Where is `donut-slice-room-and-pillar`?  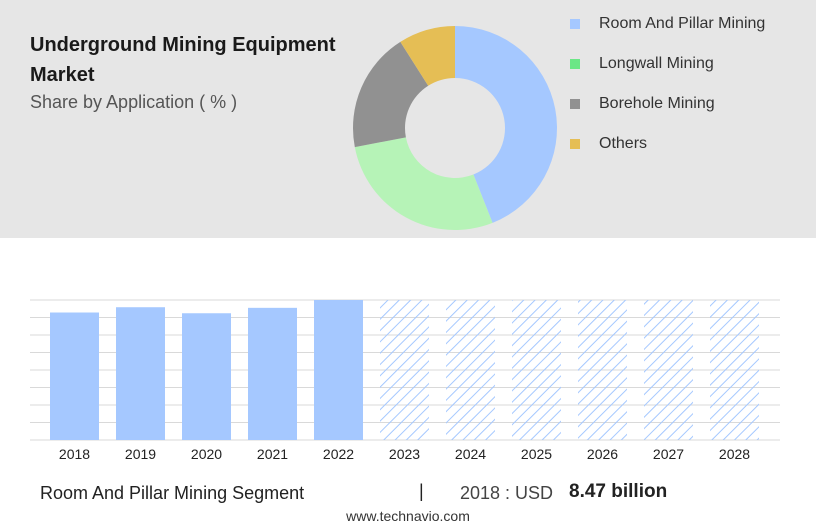
donut-slice-room-and-pillar is located at coordinates (506, 124).